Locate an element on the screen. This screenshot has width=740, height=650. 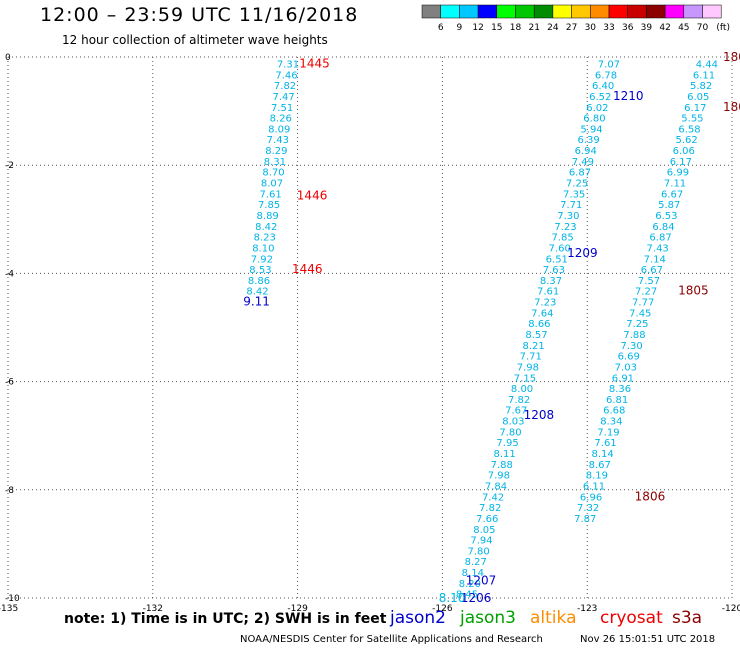
time-label: 180 is located at coordinates (731, 107).